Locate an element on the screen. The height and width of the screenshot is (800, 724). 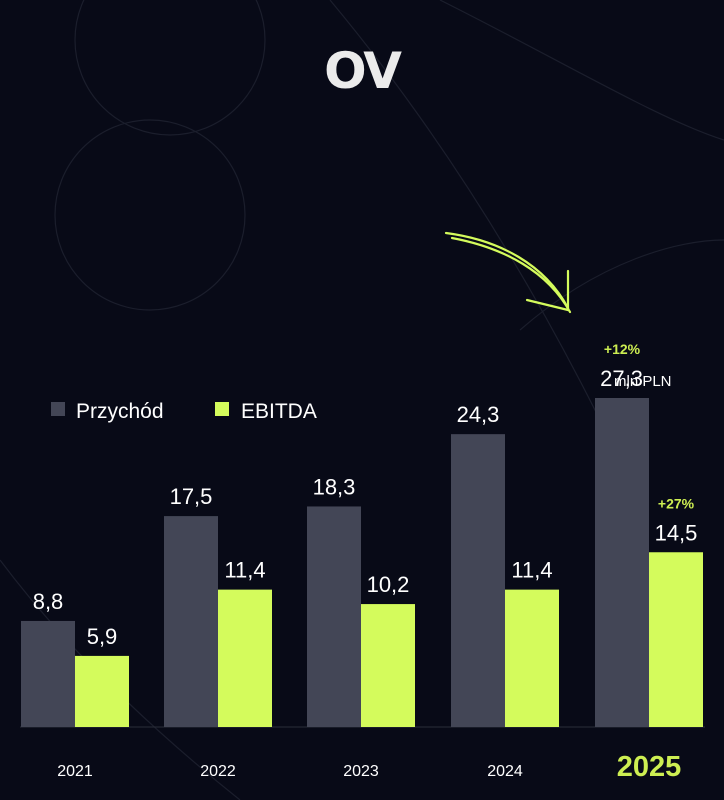
ov-logo: OV is located at coordinates (364, 71).